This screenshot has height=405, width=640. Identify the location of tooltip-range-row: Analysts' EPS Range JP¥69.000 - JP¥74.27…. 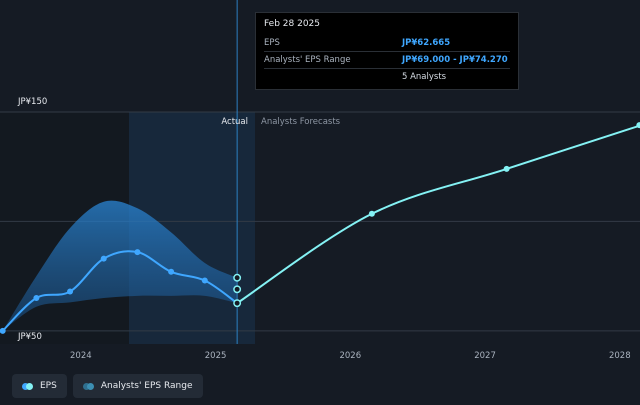
(387, 60).